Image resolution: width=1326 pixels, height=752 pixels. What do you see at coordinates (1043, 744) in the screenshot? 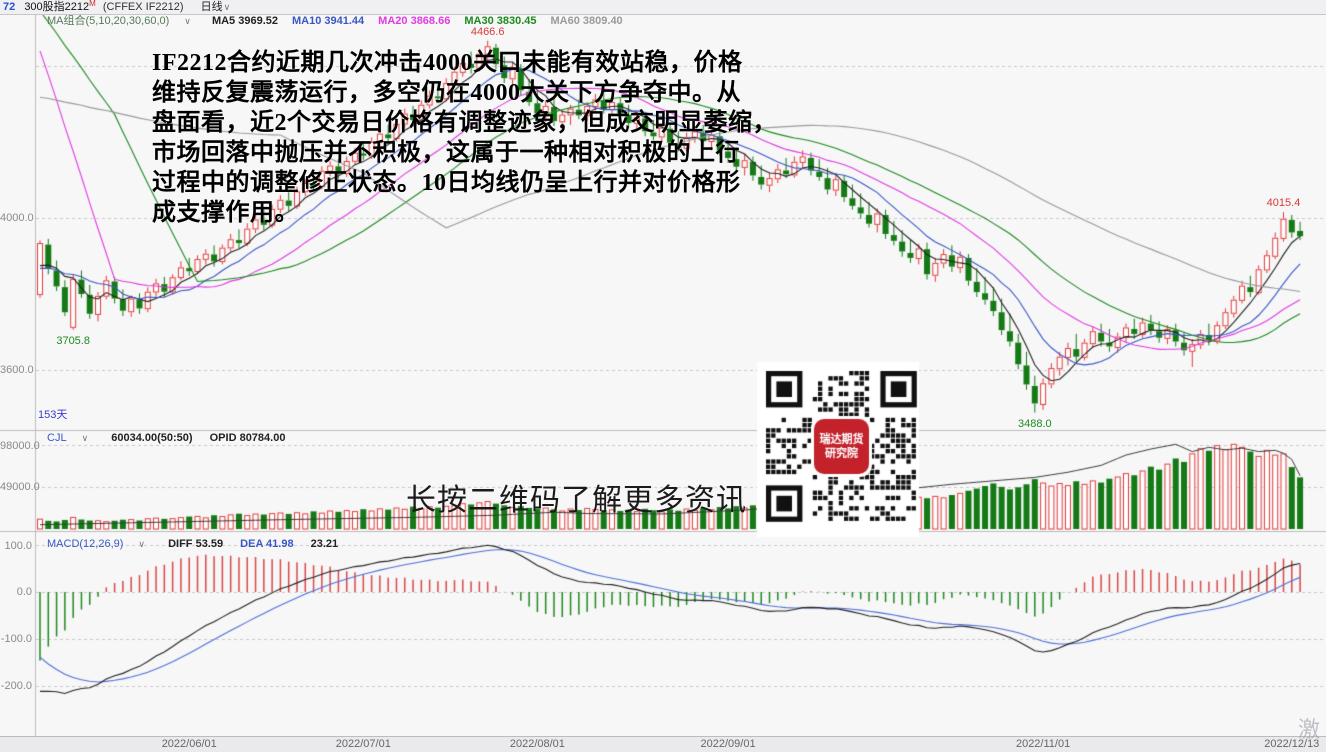
I see `x-axis-date-label: 2022/11/01` at bounding box center [1043, 744].